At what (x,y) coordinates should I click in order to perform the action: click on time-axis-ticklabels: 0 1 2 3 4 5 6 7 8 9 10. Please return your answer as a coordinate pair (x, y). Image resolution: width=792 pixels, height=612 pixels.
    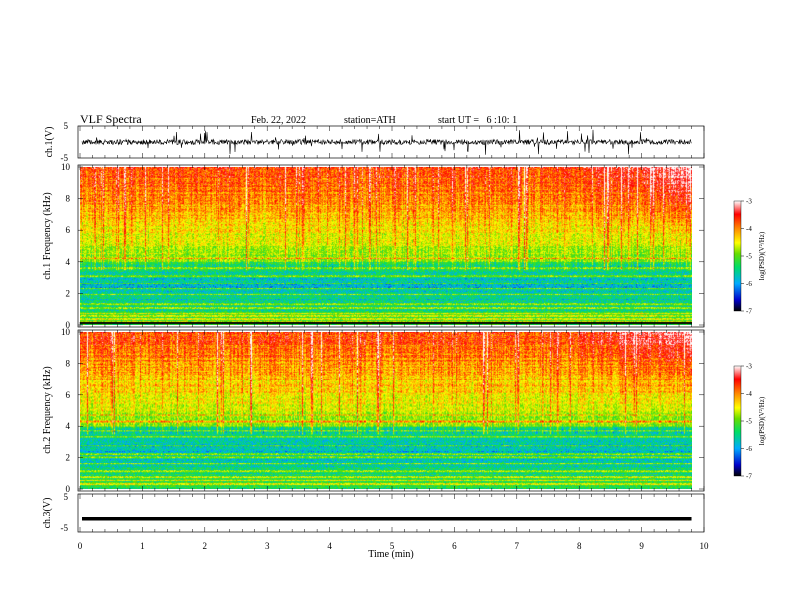
    Looking at the image, I should click on (393, 546).